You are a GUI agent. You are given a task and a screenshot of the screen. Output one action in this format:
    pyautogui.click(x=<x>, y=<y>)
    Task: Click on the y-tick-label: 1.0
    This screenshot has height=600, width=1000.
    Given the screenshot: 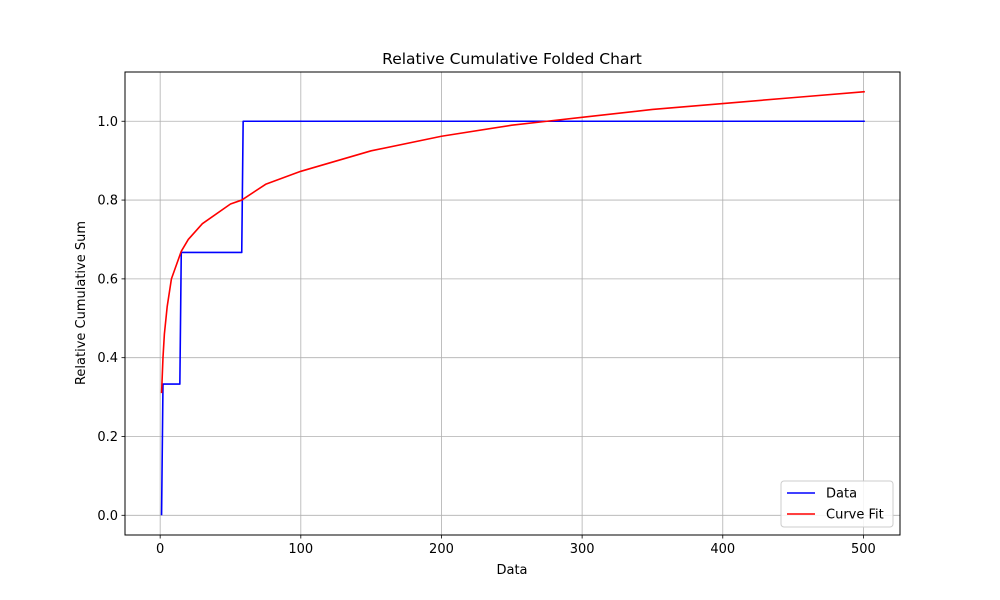 What is the action you would take?
    pyautogui.click(x=107, y=122)
    